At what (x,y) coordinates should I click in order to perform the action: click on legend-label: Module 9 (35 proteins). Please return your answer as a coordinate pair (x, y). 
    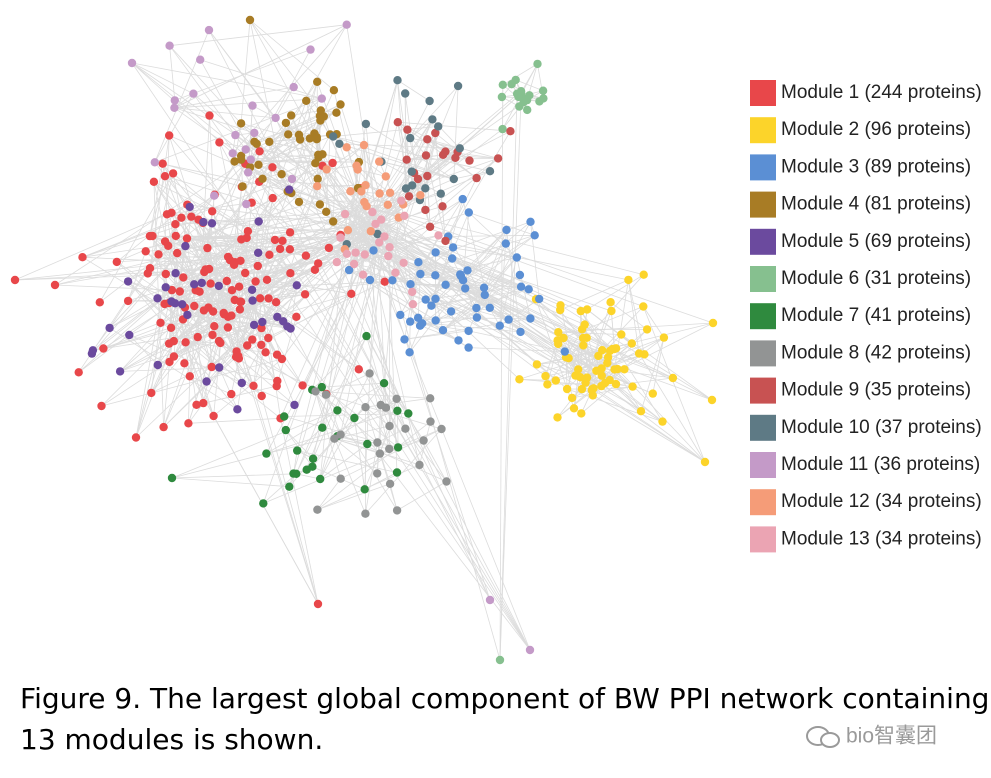
    Looking at the image, I should click on (876, 390).